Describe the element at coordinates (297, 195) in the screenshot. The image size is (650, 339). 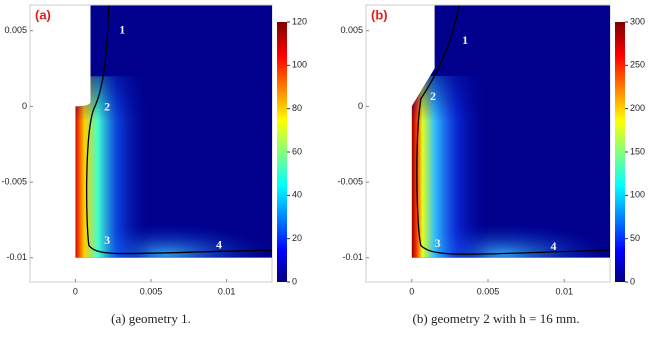
I see `colorbar-label: 40` at that location.